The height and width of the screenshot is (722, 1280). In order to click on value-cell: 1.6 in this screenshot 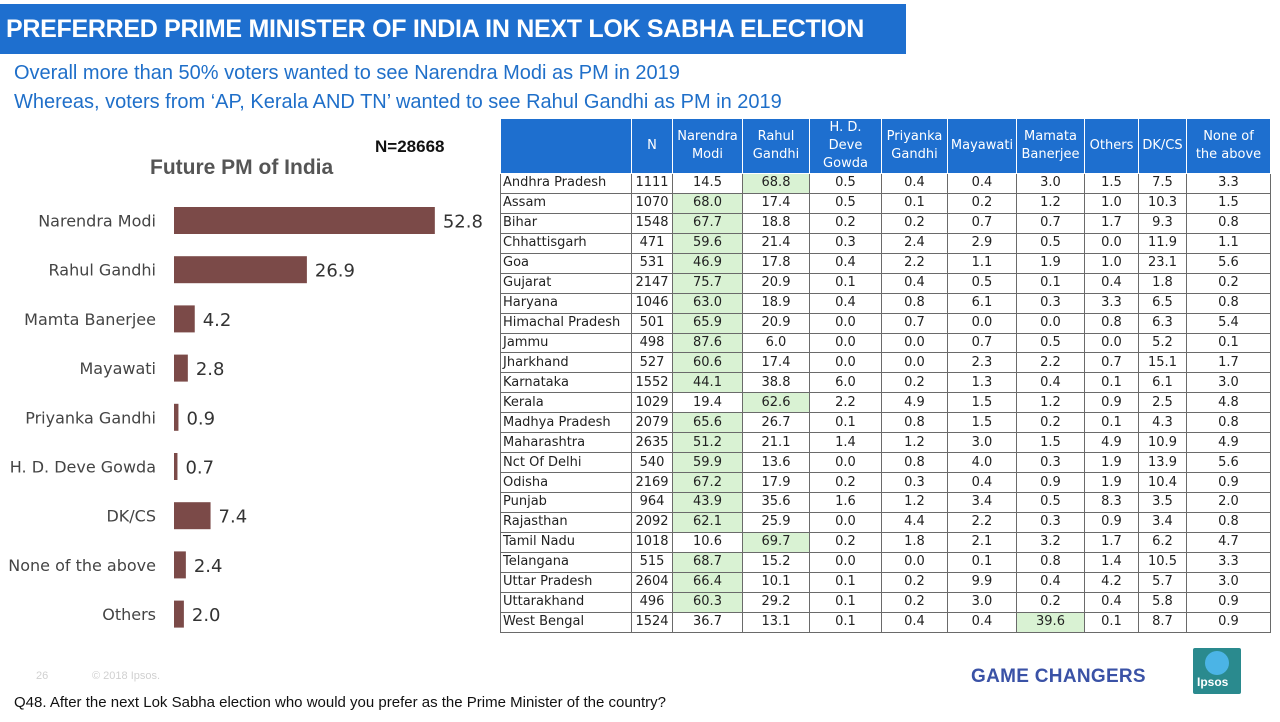, I will do `click(845, 502)`.